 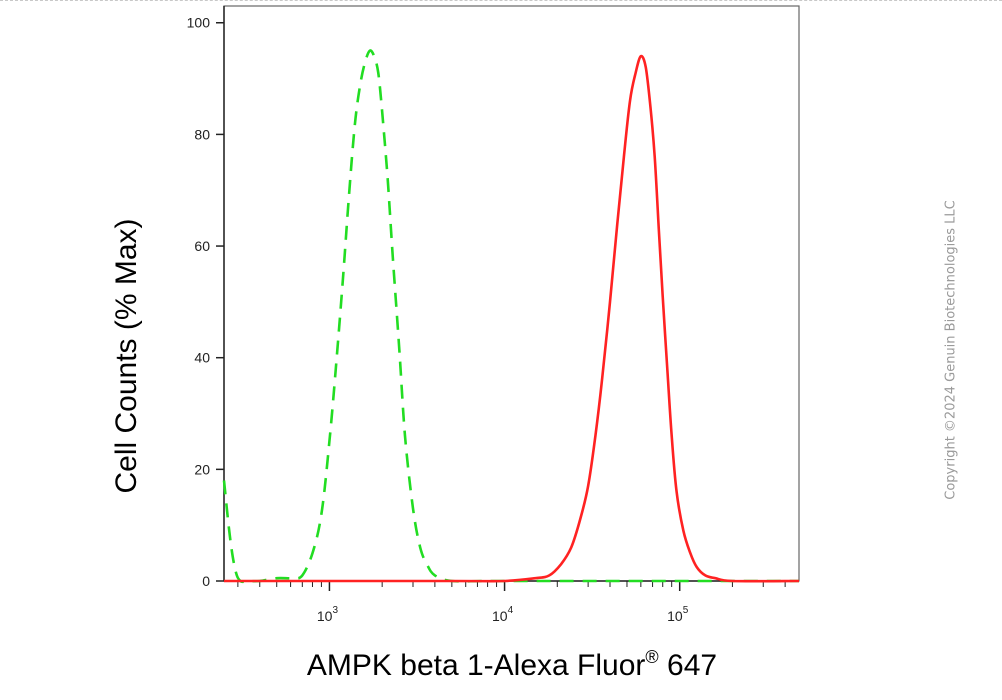 What do you see at coordinates (688, 665) in the screenshot?
I see `x-axis-title-suffix: 647` at bounding box center [688, 665].